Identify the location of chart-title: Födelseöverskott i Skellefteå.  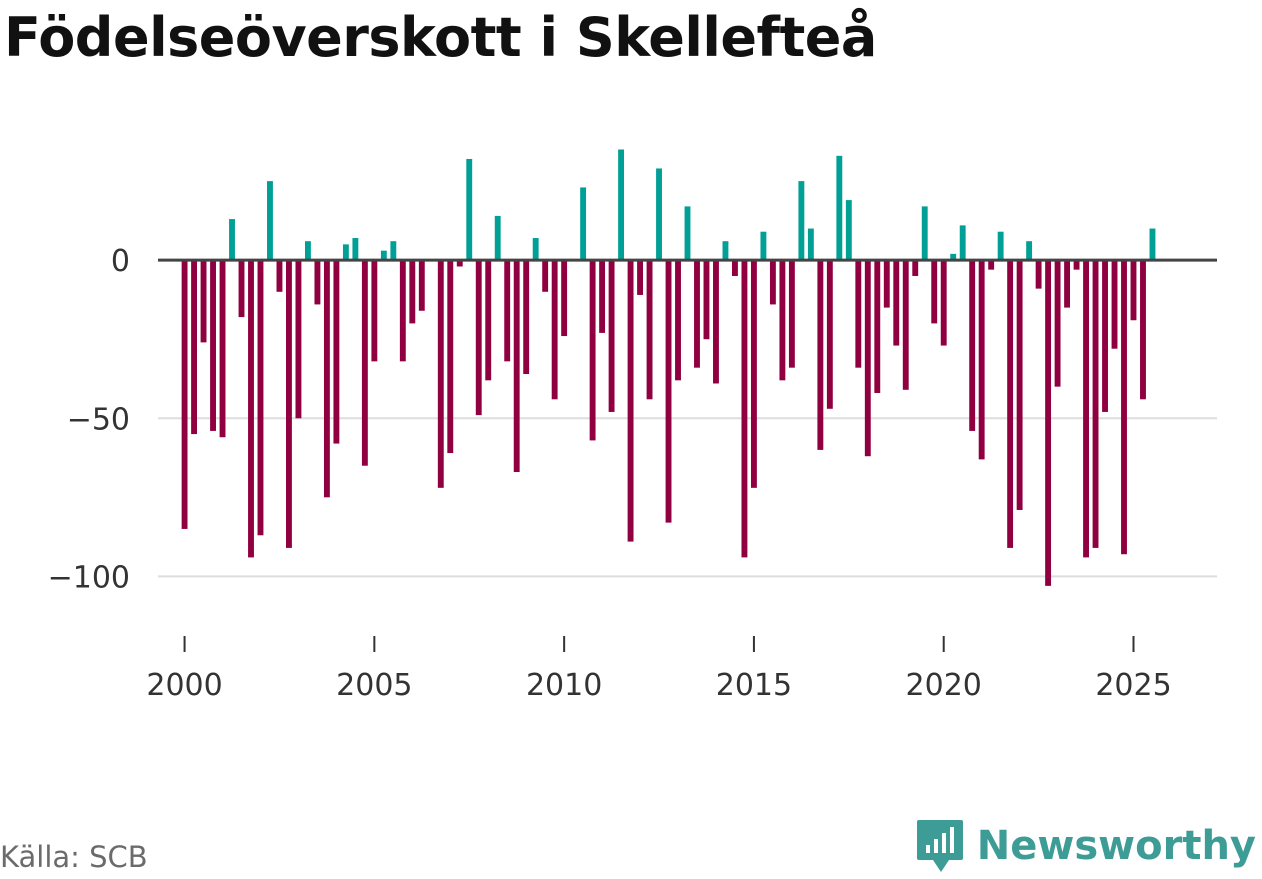
(440, 37).